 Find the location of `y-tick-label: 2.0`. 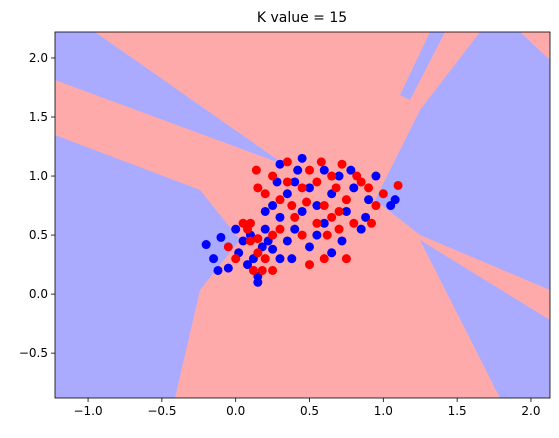

y-tick-label: 2.0 is located at coordinates (38, 58).